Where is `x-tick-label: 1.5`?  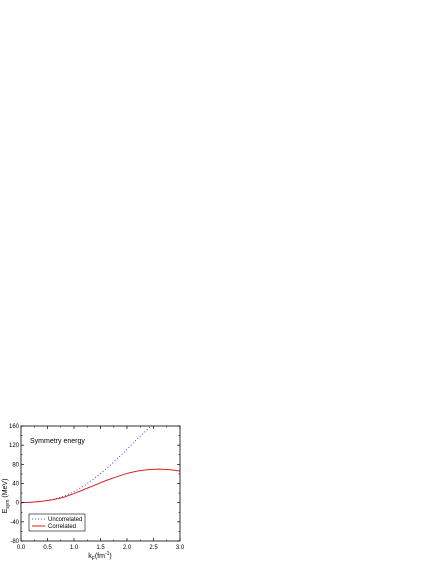 x-tick-label: 1.5 is located at coordinates (100, 548).